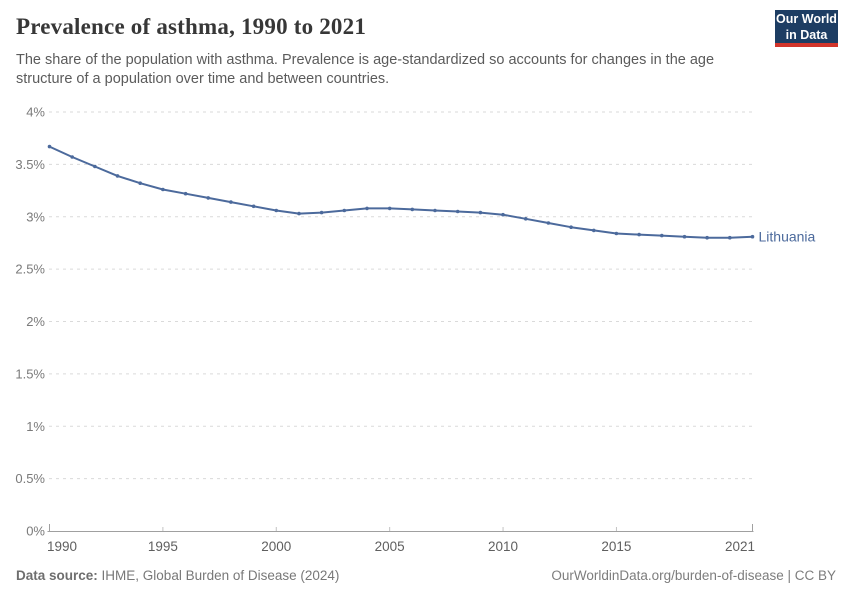 The width and height of the screenshot is (850, 600). Describe the element at coordinates (740, 546) in the screenshot. I see `x-tick-label: 2021` at that location.